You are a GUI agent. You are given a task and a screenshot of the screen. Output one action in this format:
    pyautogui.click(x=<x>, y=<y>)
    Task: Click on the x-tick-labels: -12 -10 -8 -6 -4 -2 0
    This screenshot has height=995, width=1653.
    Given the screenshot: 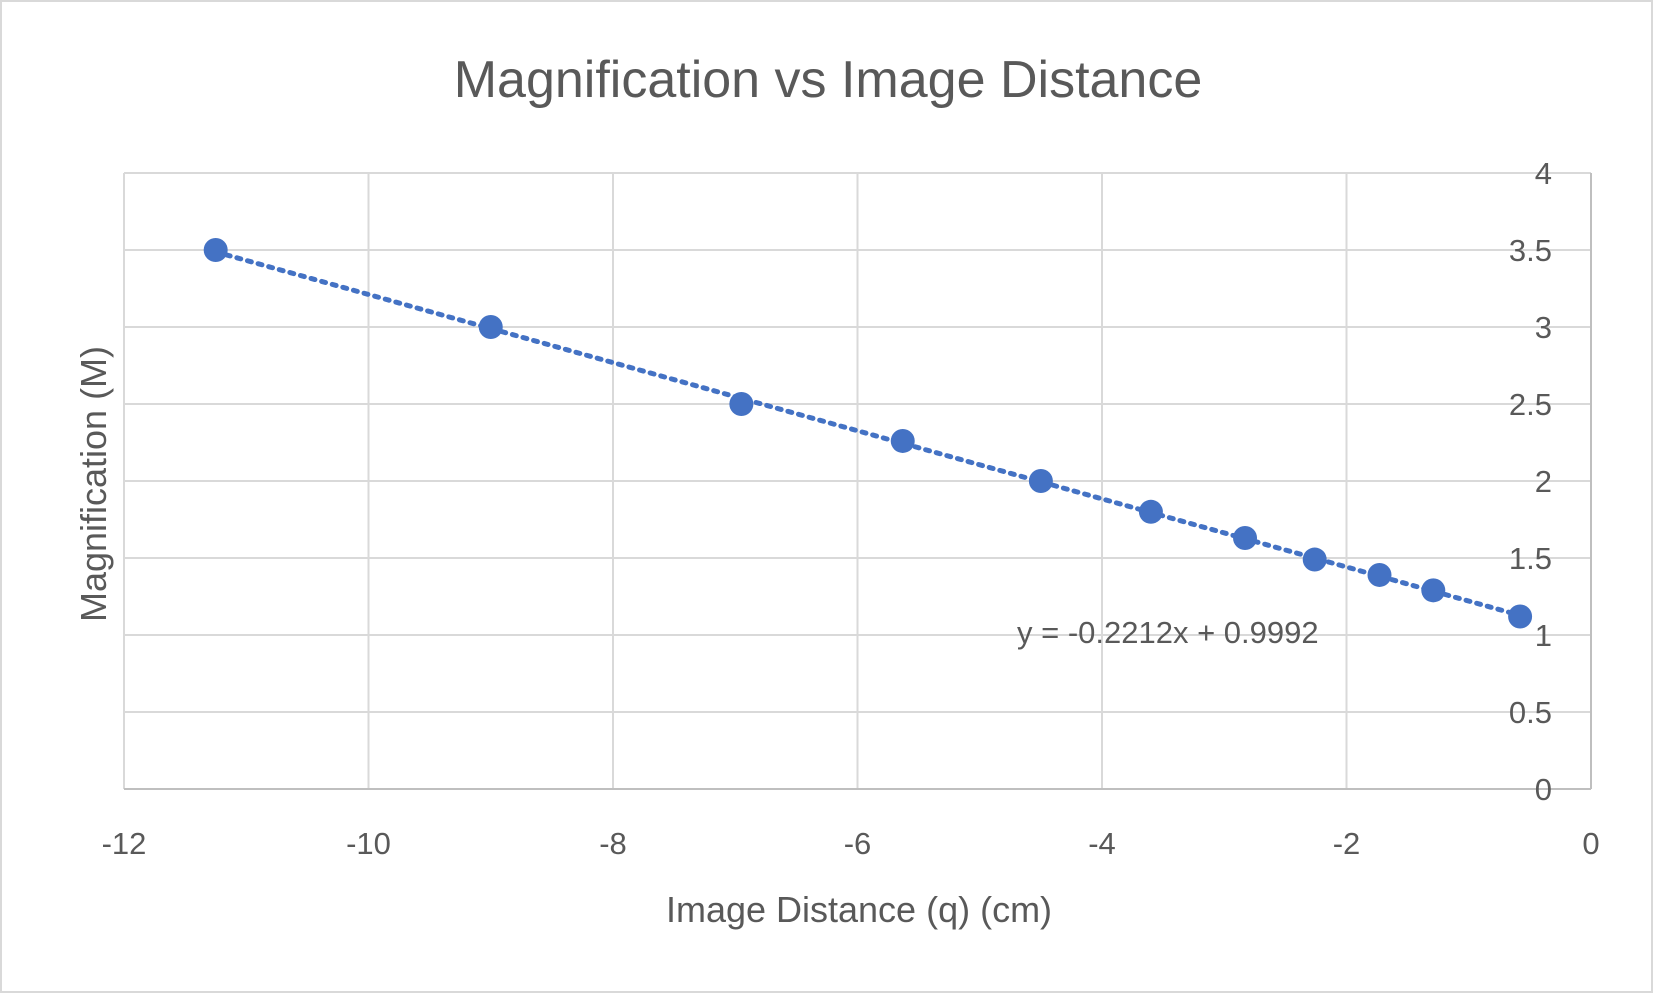 What is the action you would take?
    pyautogui.click(x=851, y=843)
    